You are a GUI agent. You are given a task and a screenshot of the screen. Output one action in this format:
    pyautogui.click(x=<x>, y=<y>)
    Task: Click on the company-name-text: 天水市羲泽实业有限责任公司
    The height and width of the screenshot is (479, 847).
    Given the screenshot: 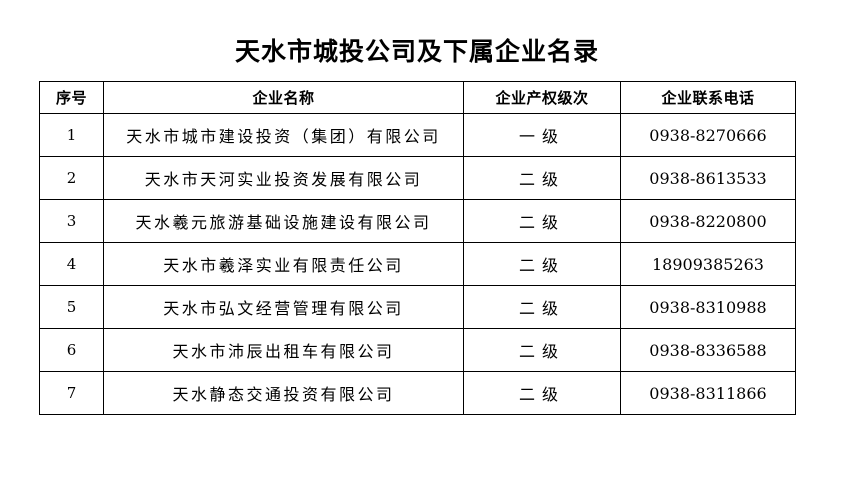 What is the action you would take?
    pyautogui.click(x=283, y=265)
    